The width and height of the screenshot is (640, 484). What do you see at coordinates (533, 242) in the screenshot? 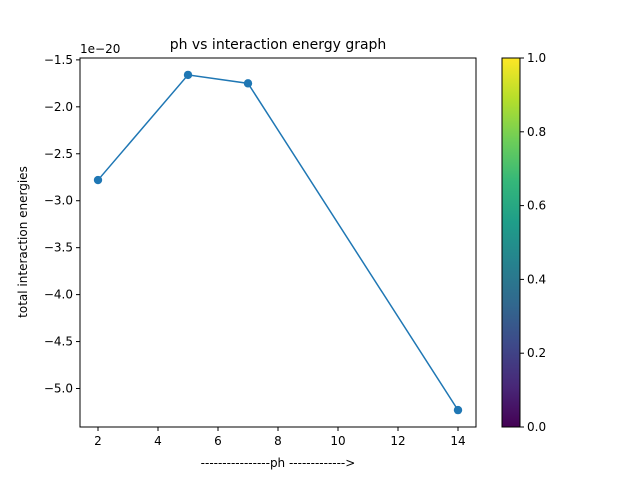
I see `colorbar-ticks: 0.0 0.2 0.4 0.6 0.8 1.0` at bounding box center [533, 242].